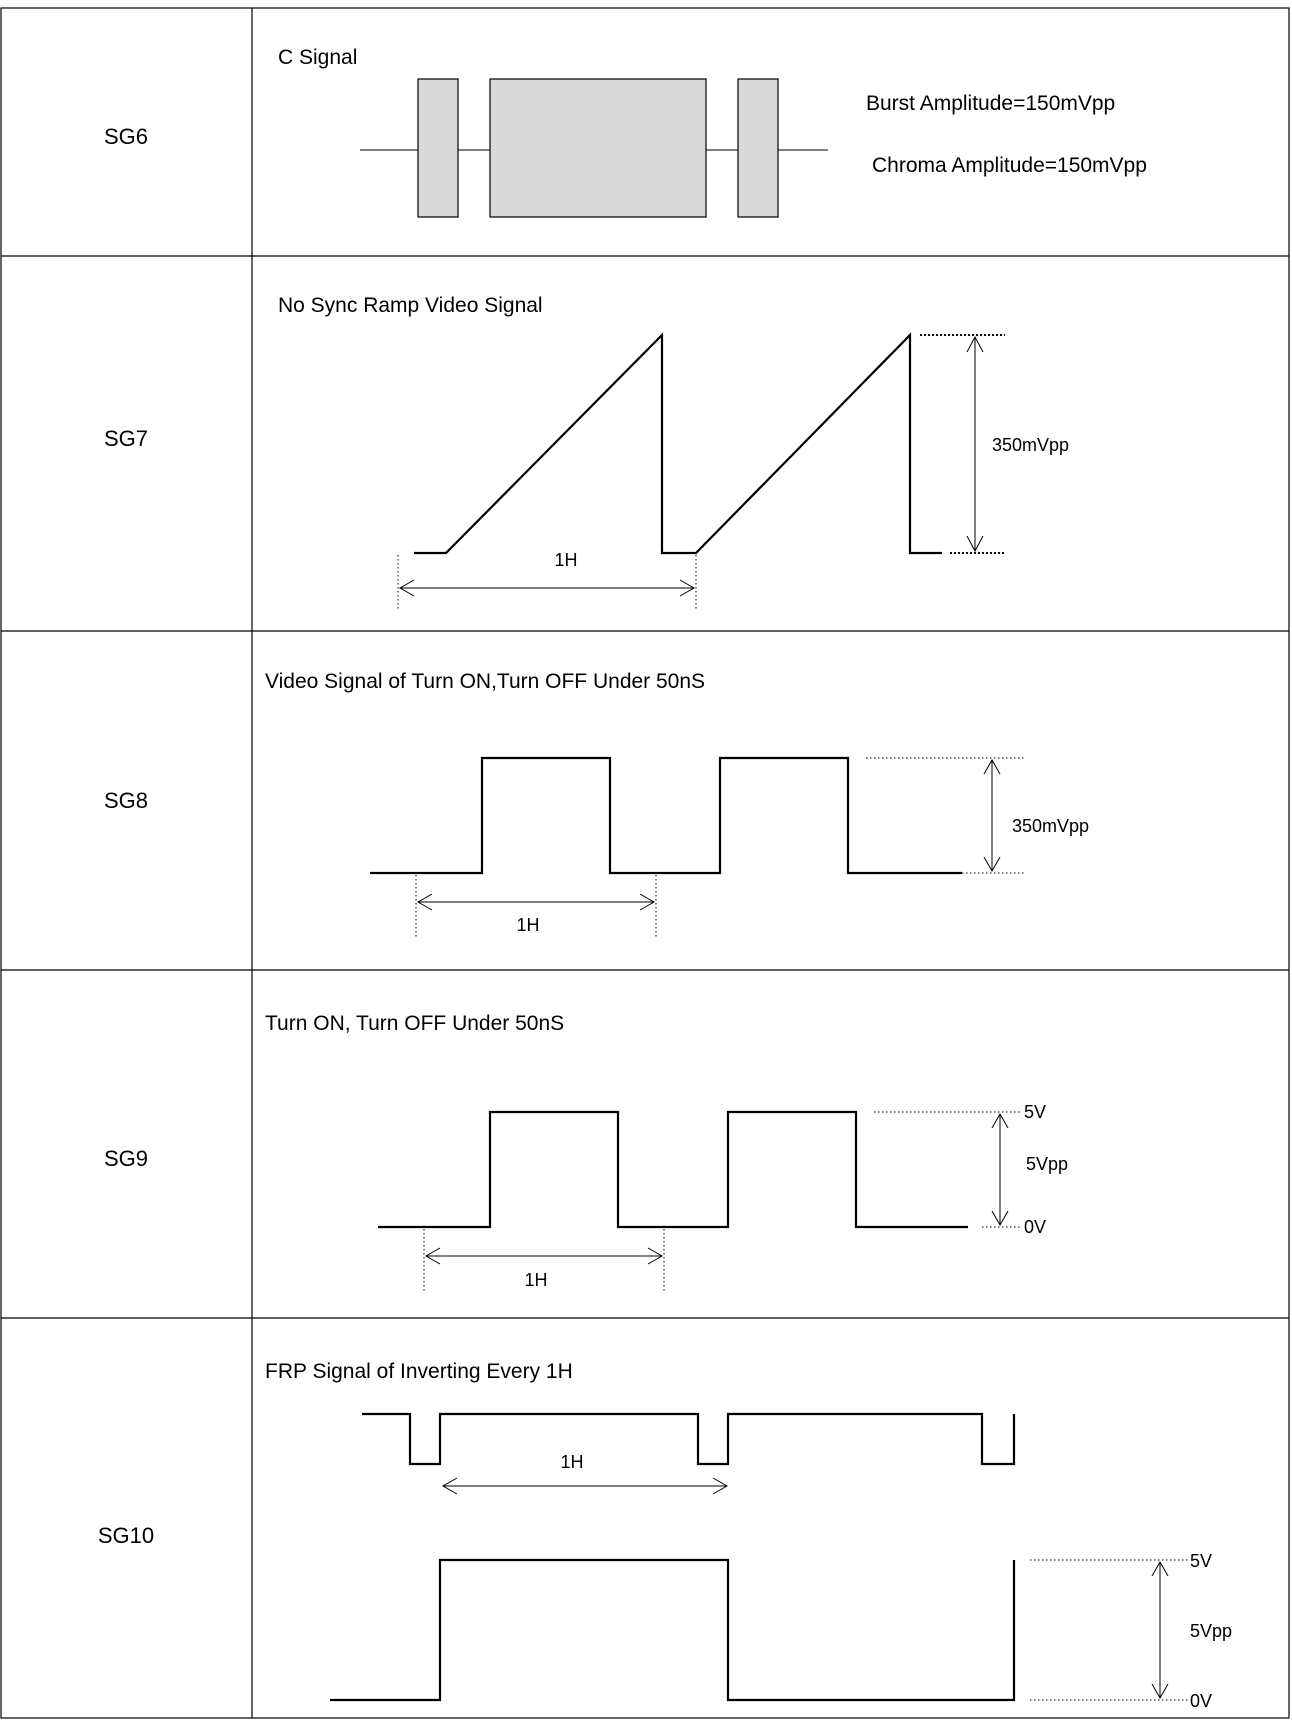  Describe the element at coordinates (126, 800) in the screenshot. I see `row-id: SG8` at that location.